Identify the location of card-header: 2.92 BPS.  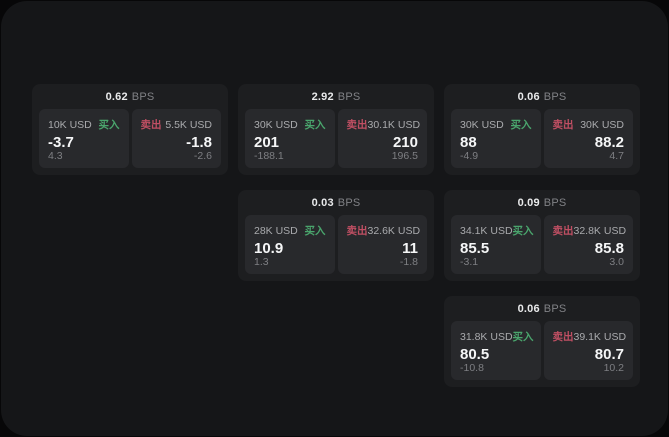
(336, 96).